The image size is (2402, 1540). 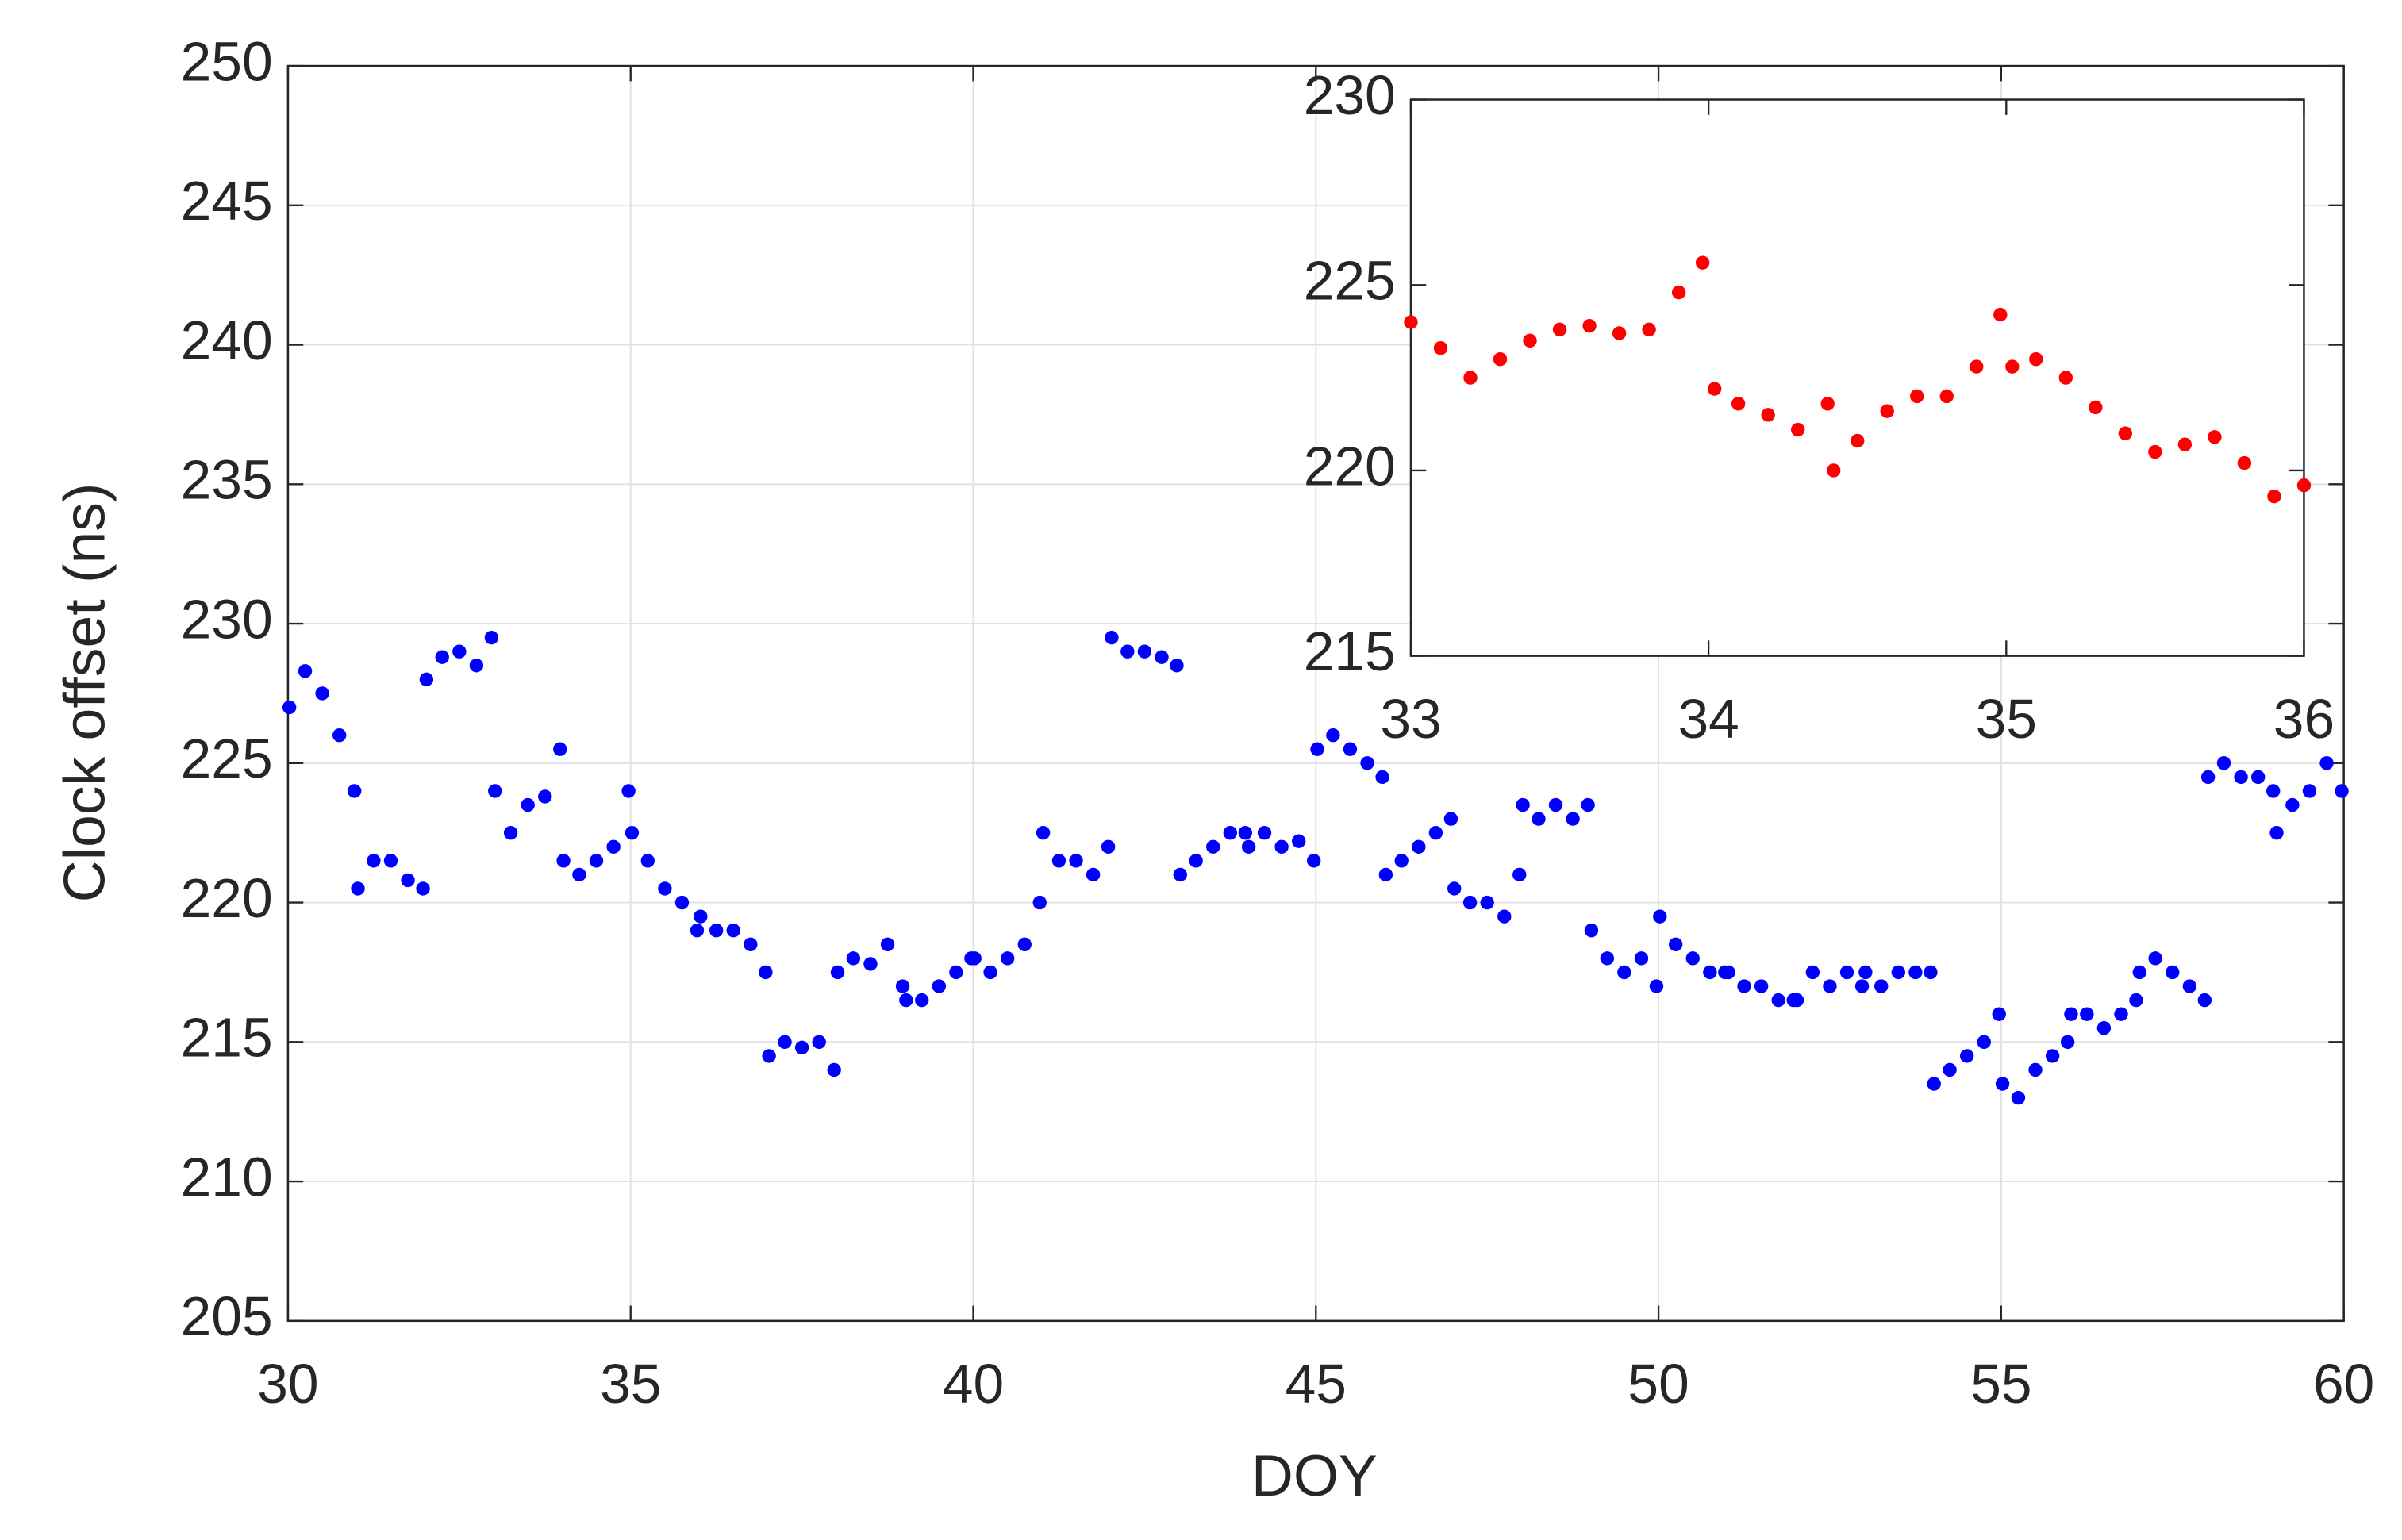 I want to click on x-tick-label: 55, so click(x=2000, y=1384).